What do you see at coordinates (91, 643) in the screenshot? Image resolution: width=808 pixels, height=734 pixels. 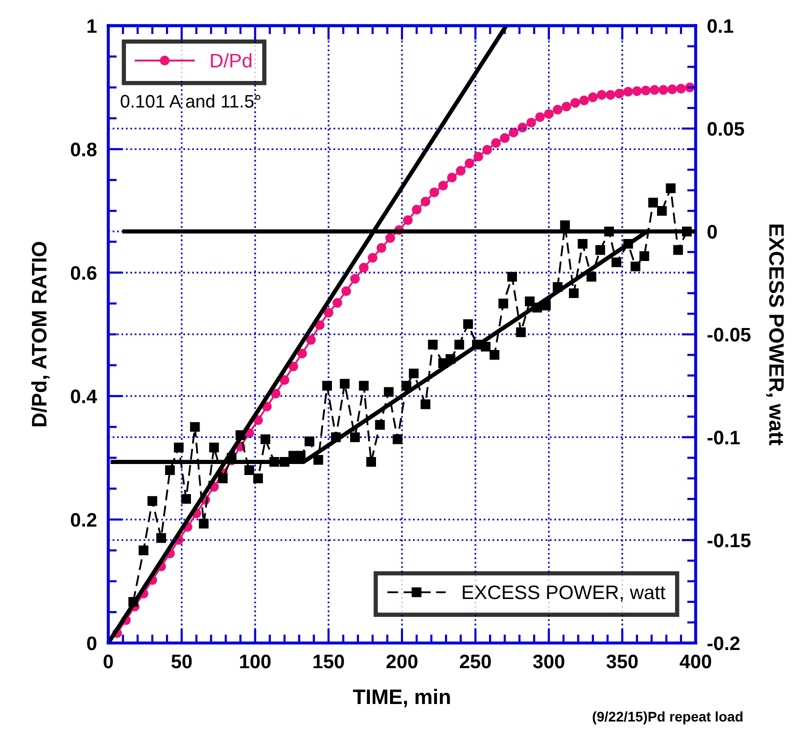 I see `y-tick-label: 0` at bounding box center [91, 643].